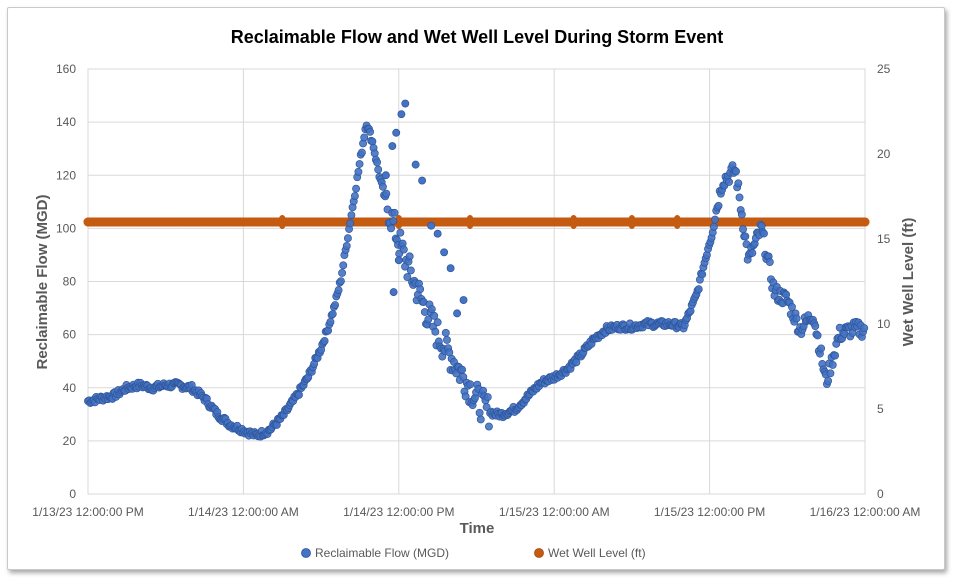 Image resolution: width=954 pixels, height=578 pixels. I want to click on x-tick-label: 1/15/23 12:00:00 AM, so click(554, 512).